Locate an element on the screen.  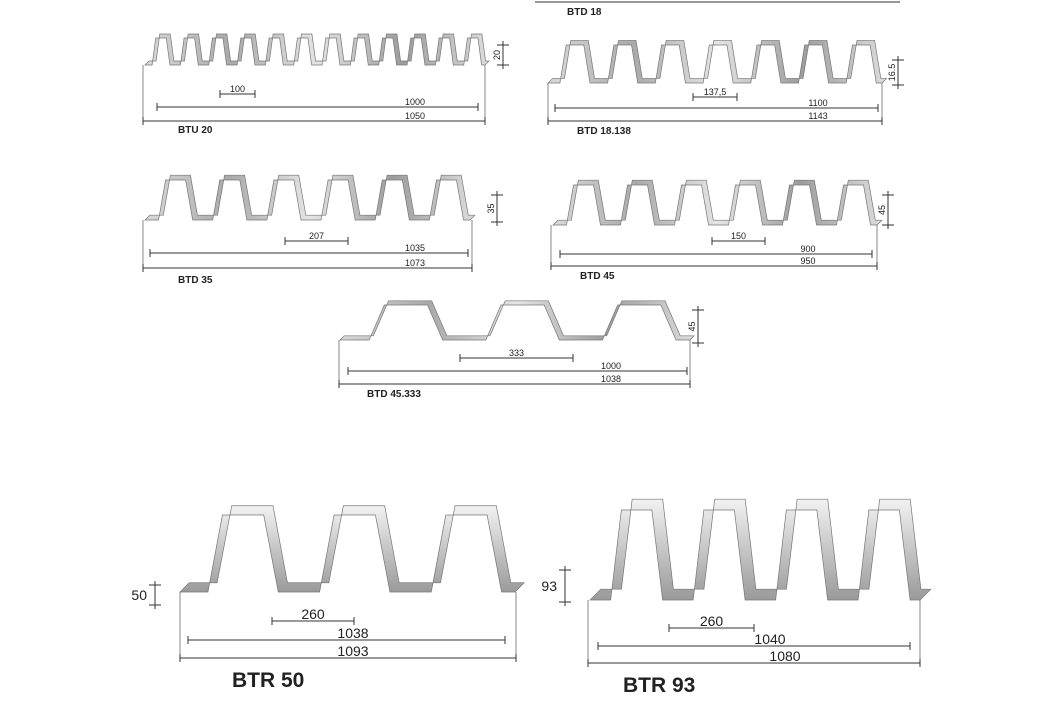
profile-label: BTD 45 is located at coordinates (597, 276).